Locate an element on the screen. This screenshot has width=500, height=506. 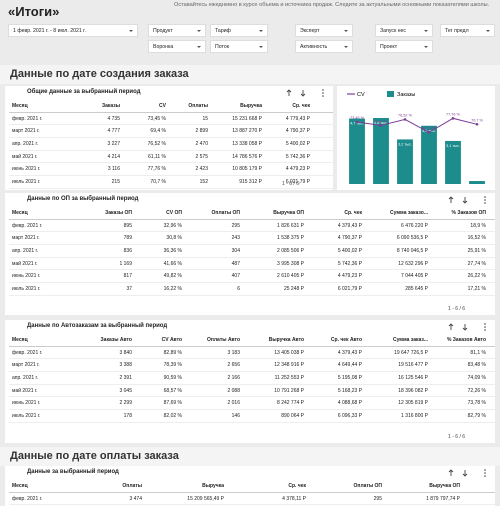
table-cell: 4 088,68 Р is located at coordinates (336, 403).